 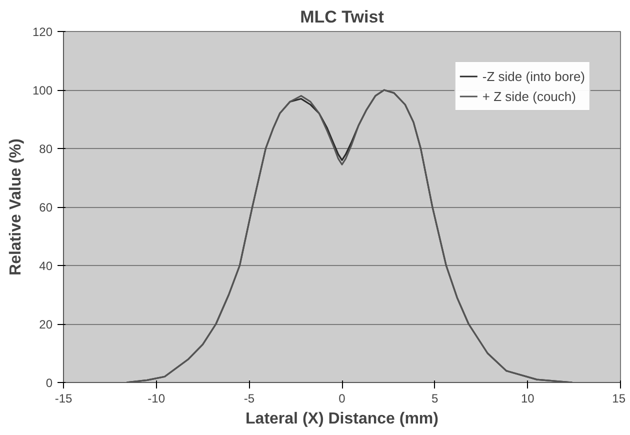 I want to click on x-tick-label: 15, so click(x=619, y=399).